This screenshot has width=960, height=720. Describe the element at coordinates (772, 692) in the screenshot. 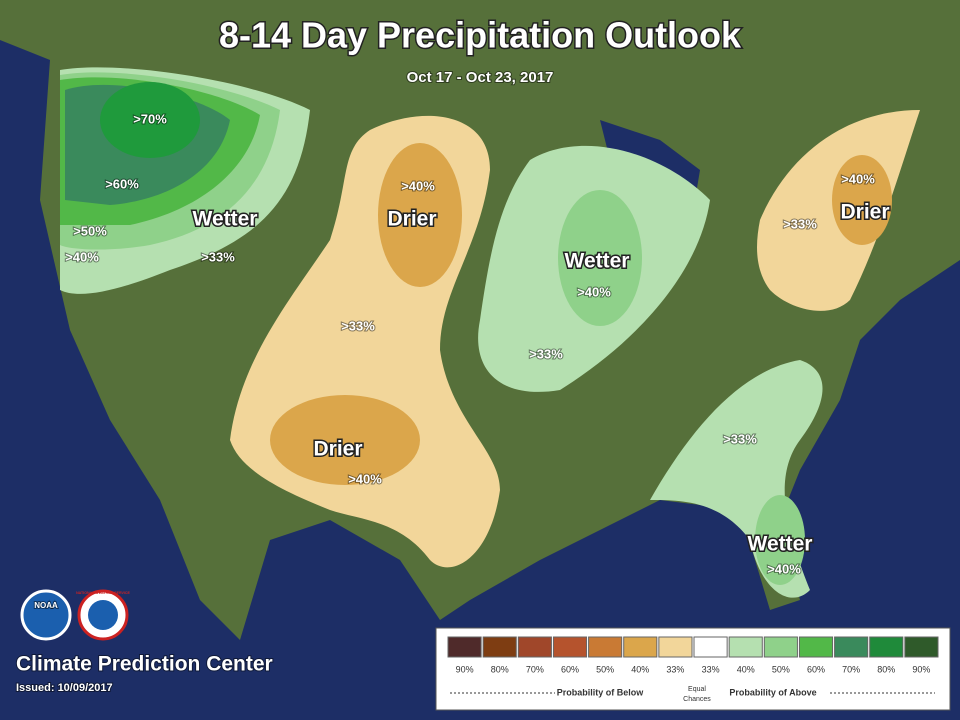

I see `legend-above: Probability of Above` at that location.